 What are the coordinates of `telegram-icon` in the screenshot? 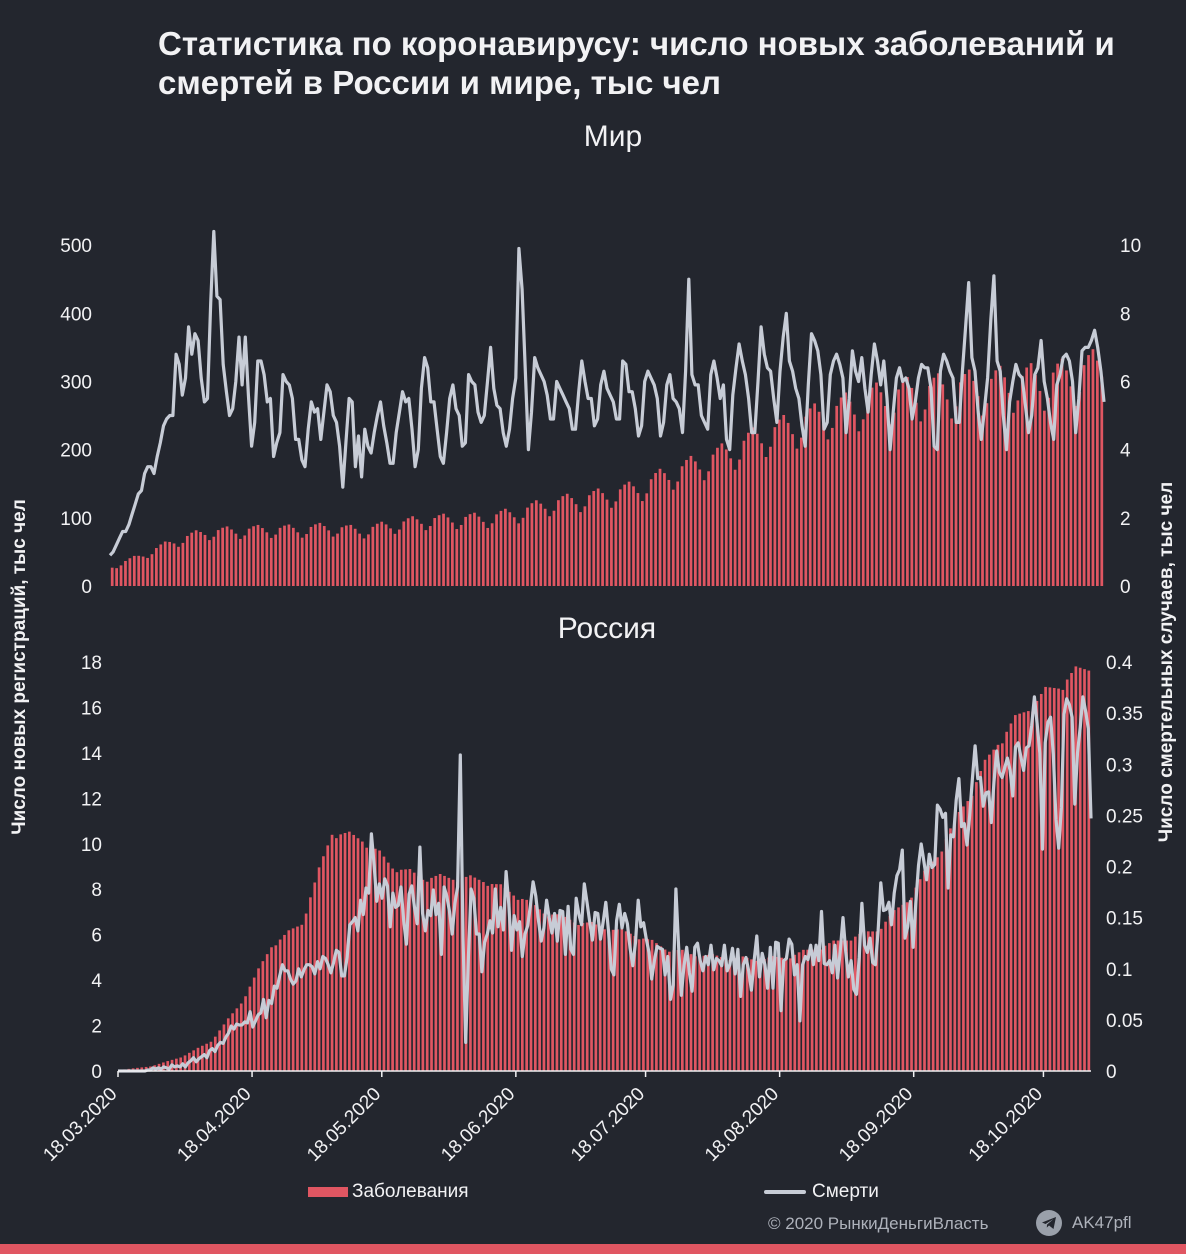 It's located at (1049, 1223).